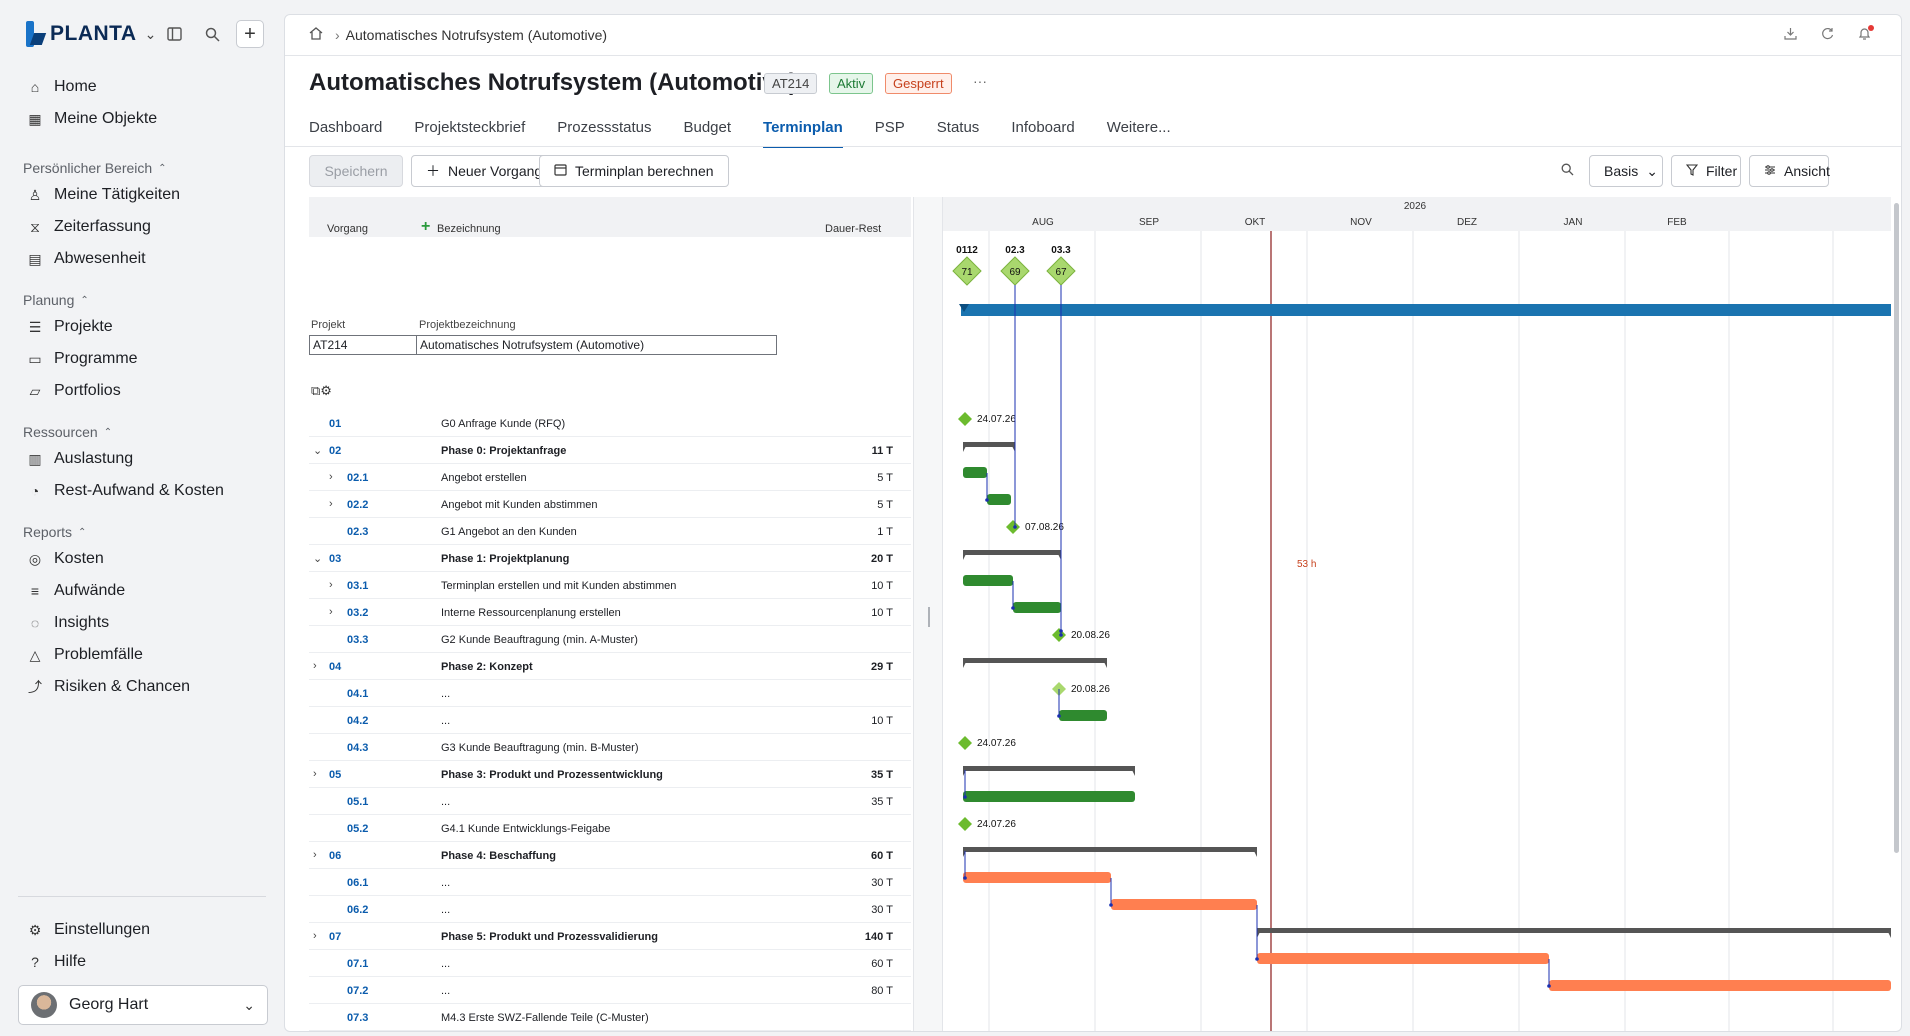 The width and height of the screenshot is (1910, 1036). Describe the element at coordinates (426, 226) in the screenshot. I see `add-row-icon: +` at that location.